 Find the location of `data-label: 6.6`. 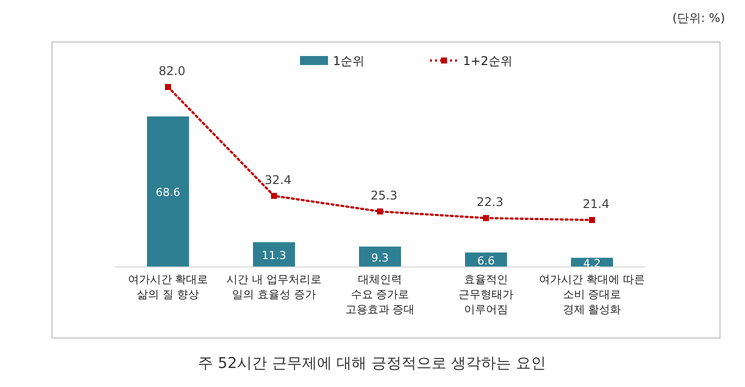

data-label: 6.6 is located at coordinates (486, 261).